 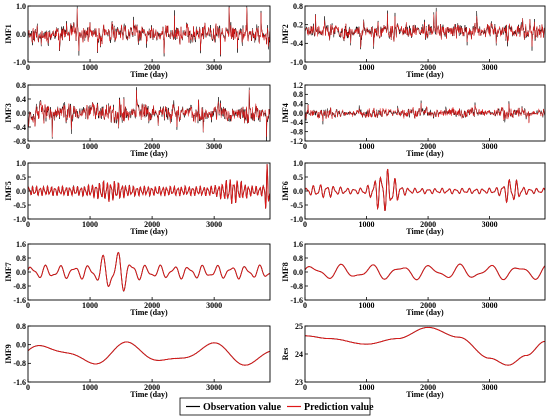 What do you see at coordinates (8, 191) in the screenshot?
I see `y-axis-label: IMF5` at bounding box center [8, 191].